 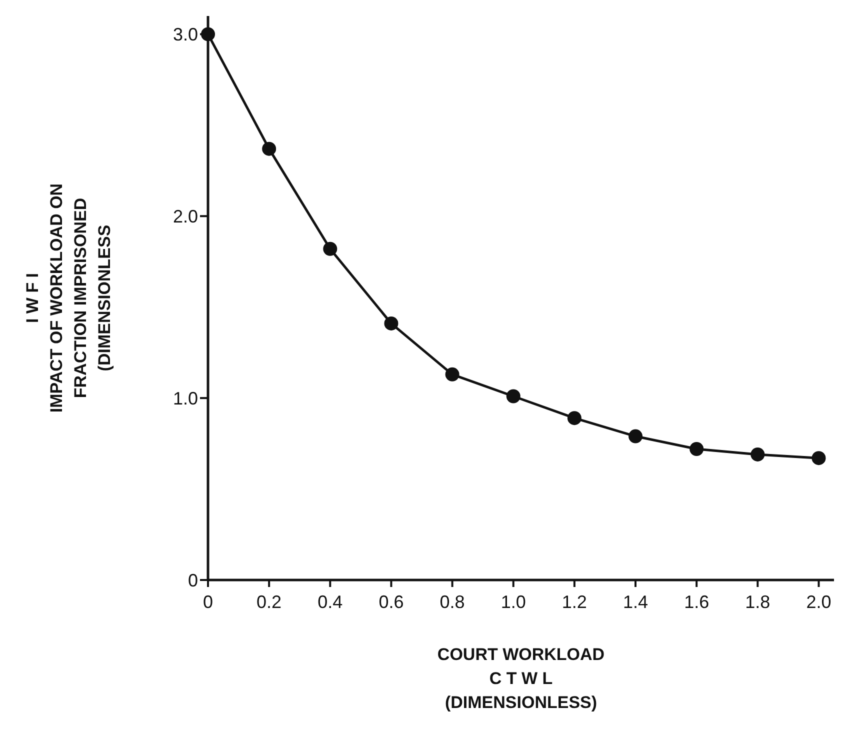 What do you see at coordinates (185, 398) in the screenshot?
I see `y-tick-label: 1.0` at bounding box center [185, 398].